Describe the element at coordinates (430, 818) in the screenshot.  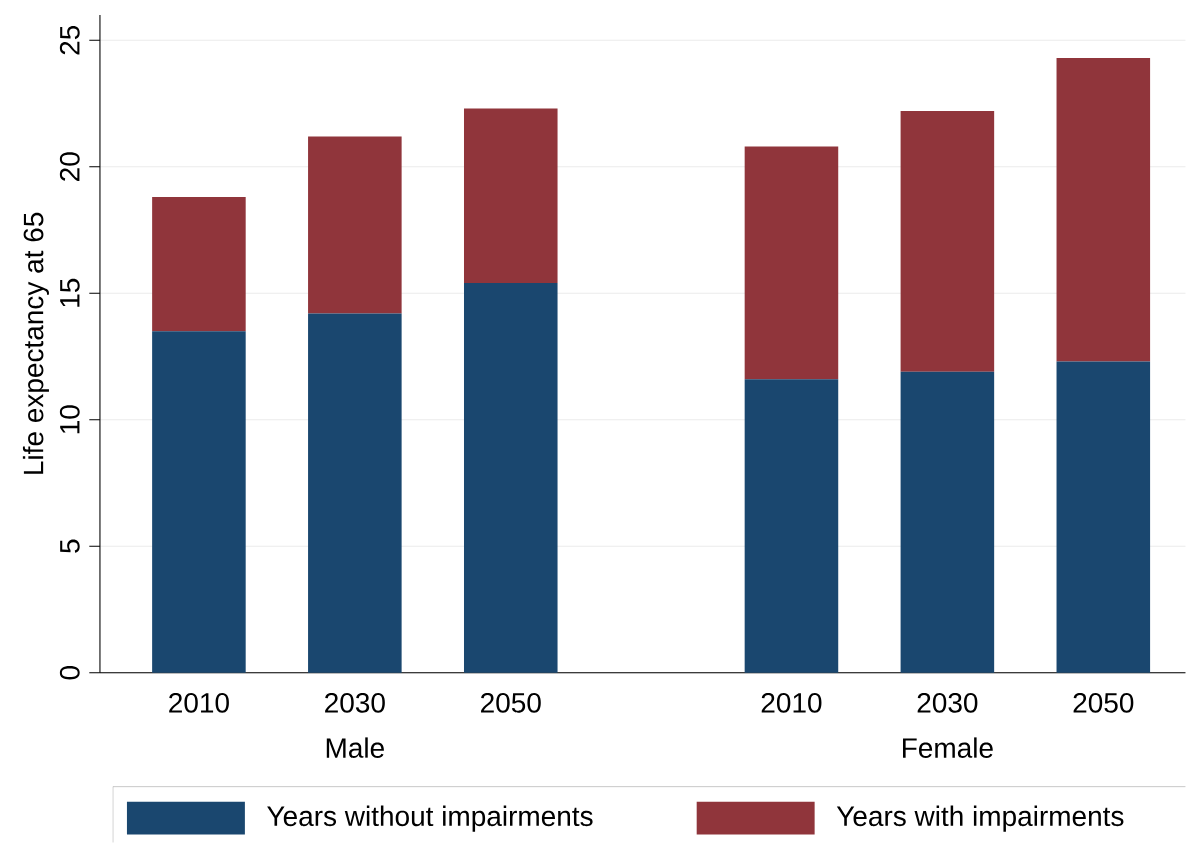
I see `legend-label: Years without impairments` at that location.